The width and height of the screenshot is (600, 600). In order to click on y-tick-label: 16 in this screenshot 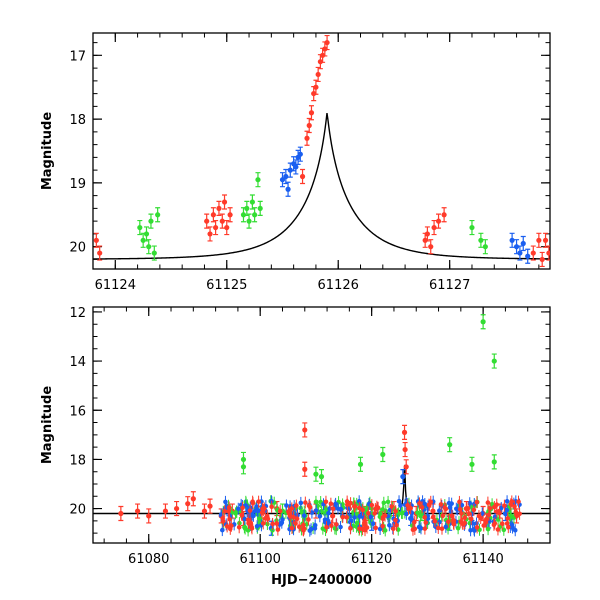, I will do `click(77, 411)`.